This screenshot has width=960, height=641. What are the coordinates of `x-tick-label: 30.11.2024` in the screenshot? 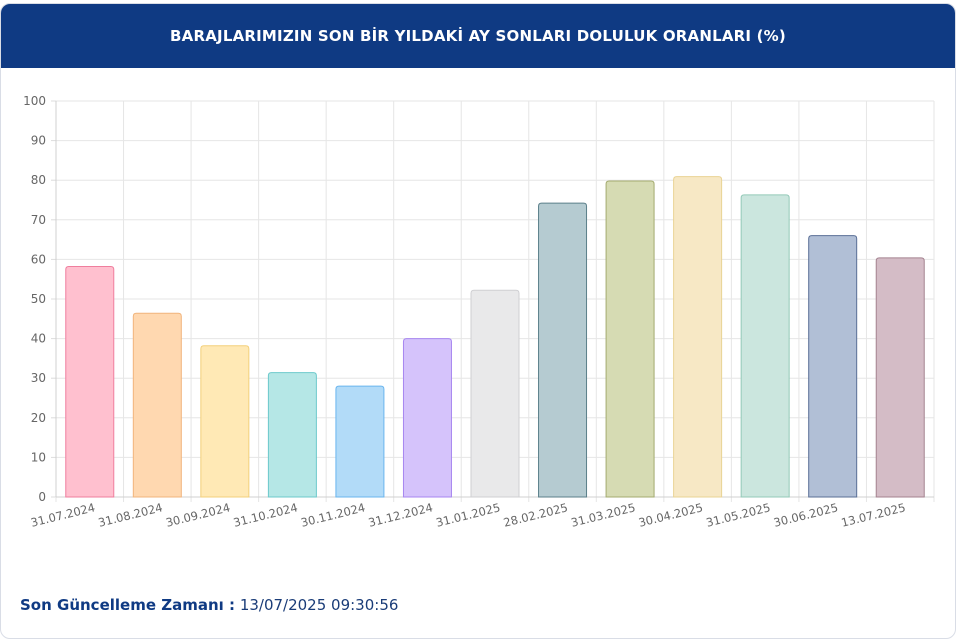 It's located at (332, 515).